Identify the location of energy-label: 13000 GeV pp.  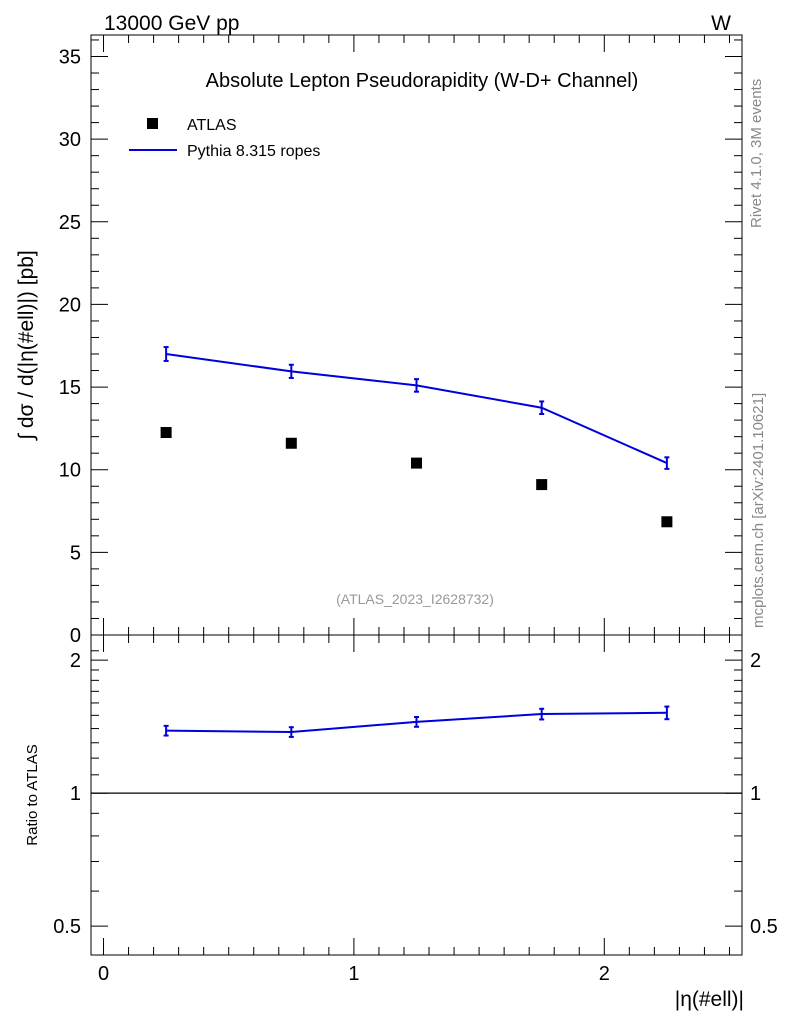
(171, 23).